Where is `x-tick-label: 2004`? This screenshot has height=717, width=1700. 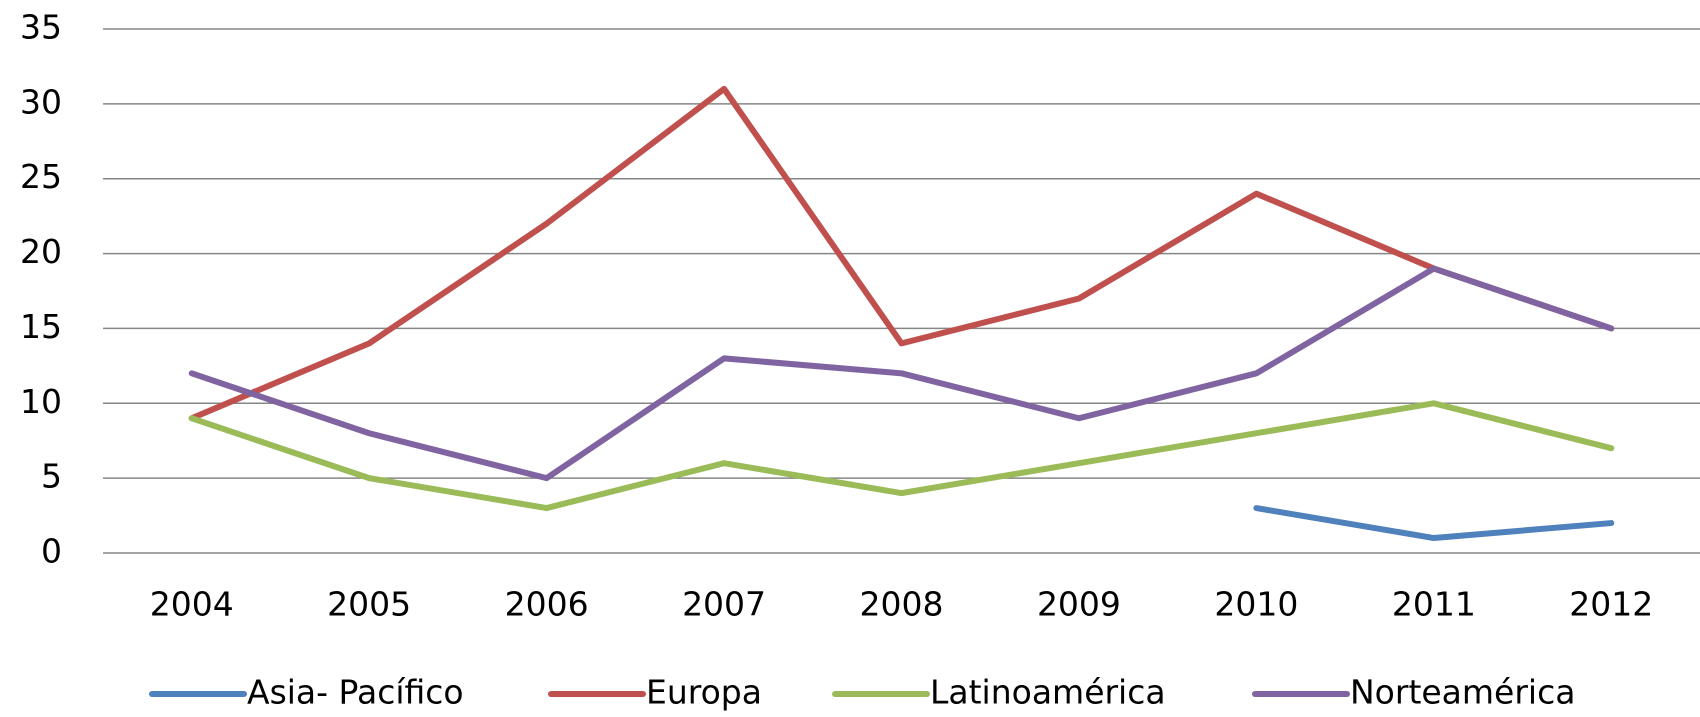 x-tick-label: 2004 is located at coordinates (192, 604).